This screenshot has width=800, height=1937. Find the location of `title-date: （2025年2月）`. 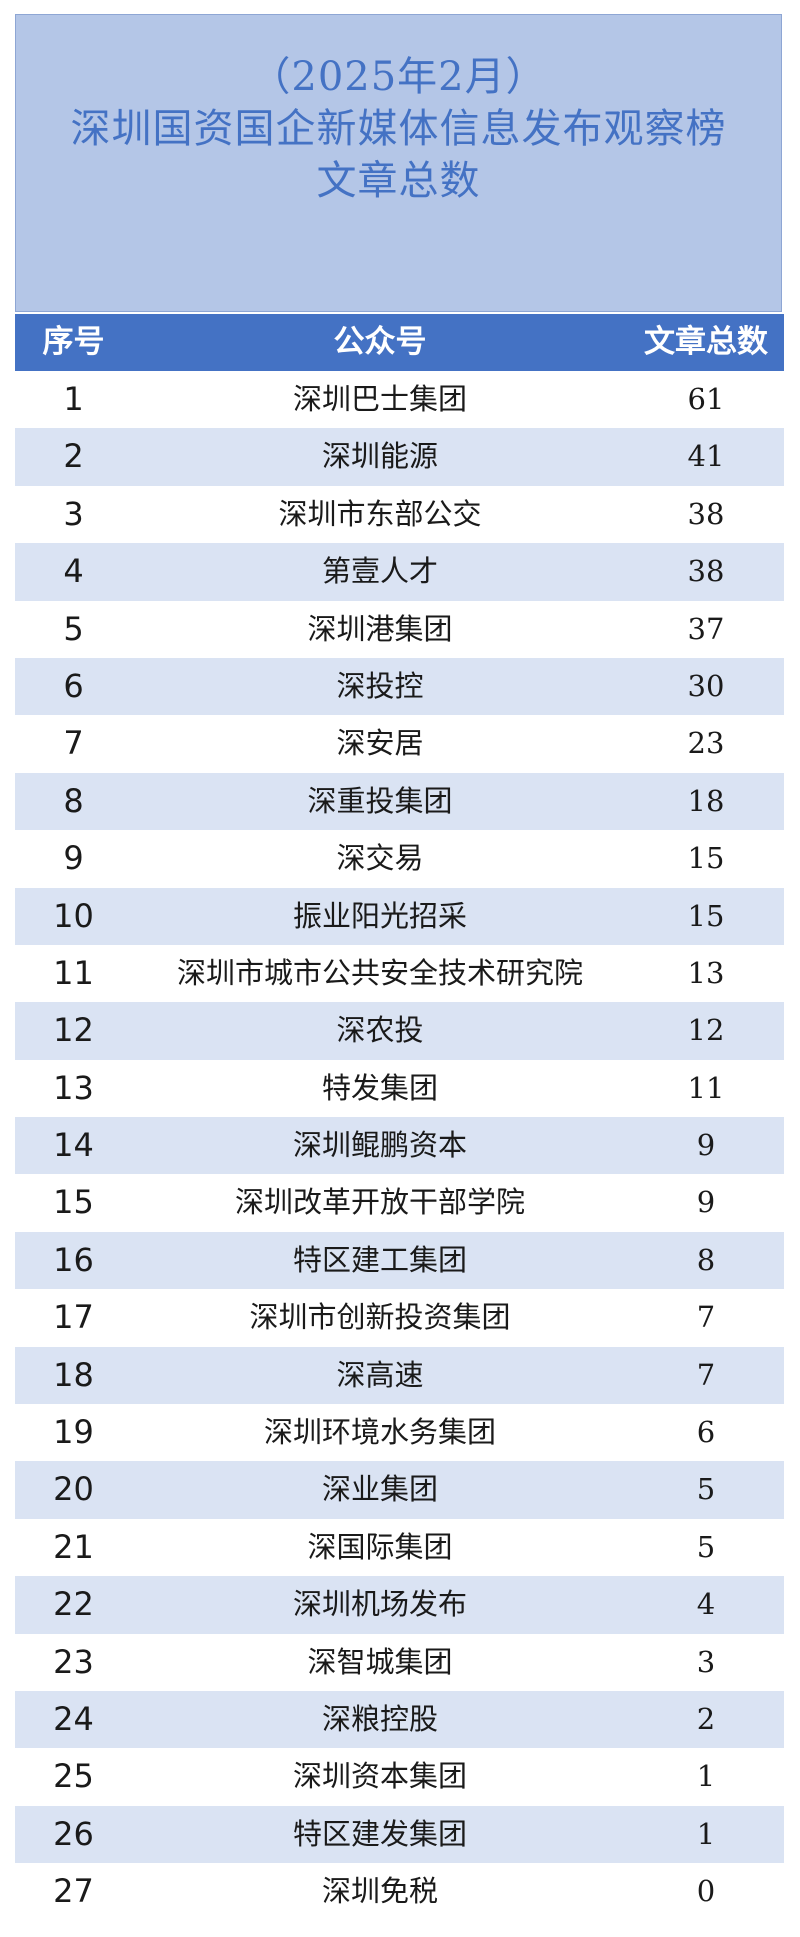

title-date: （2025年2月） is located at coordinates (398, 77).